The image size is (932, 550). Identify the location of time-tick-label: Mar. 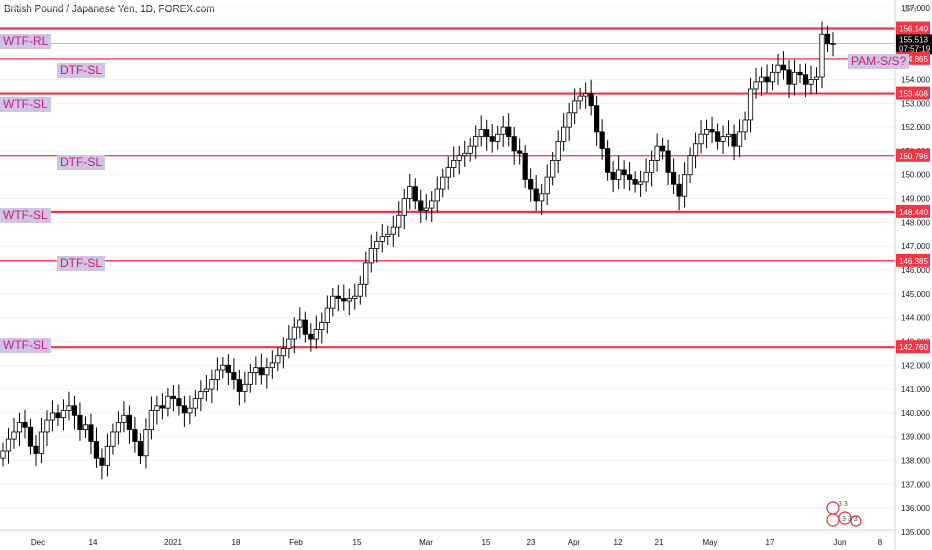
(426, 542).